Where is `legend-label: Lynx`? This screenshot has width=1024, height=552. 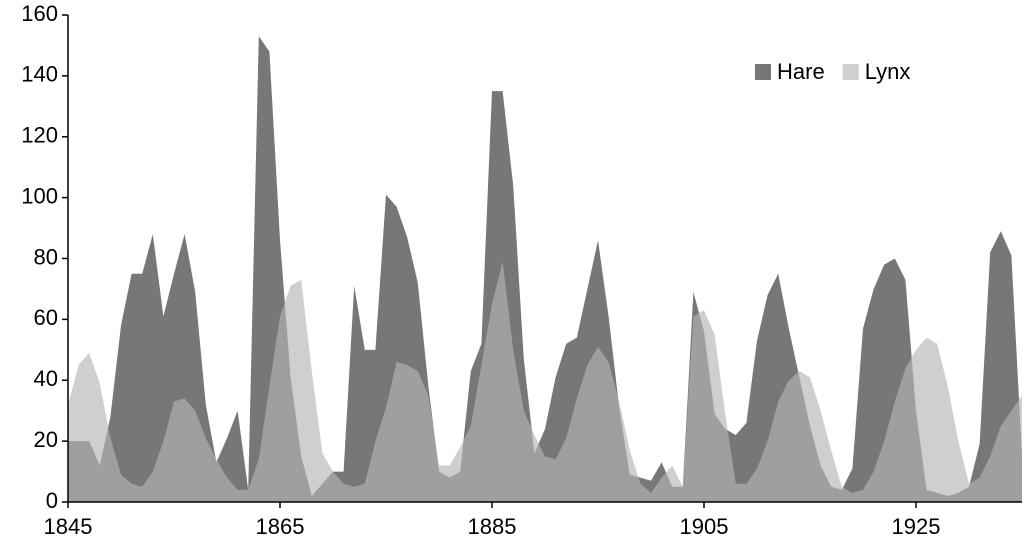 legend-label: Lynx is located at coordinates (888, 71).